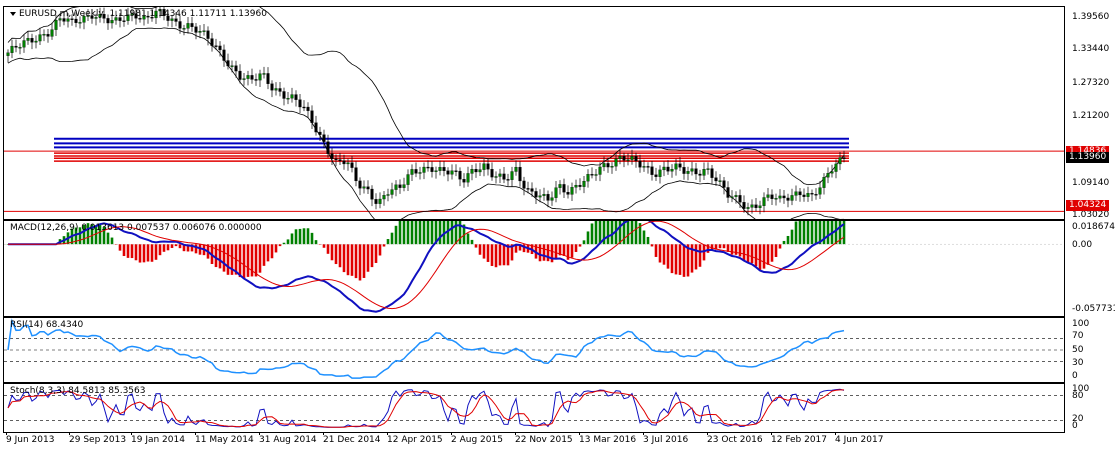 The image size is (1115, 454). I want to click on stochastic-pane: Stoch(8,3,3) 84.5813 85.3563, so click(534, 408).